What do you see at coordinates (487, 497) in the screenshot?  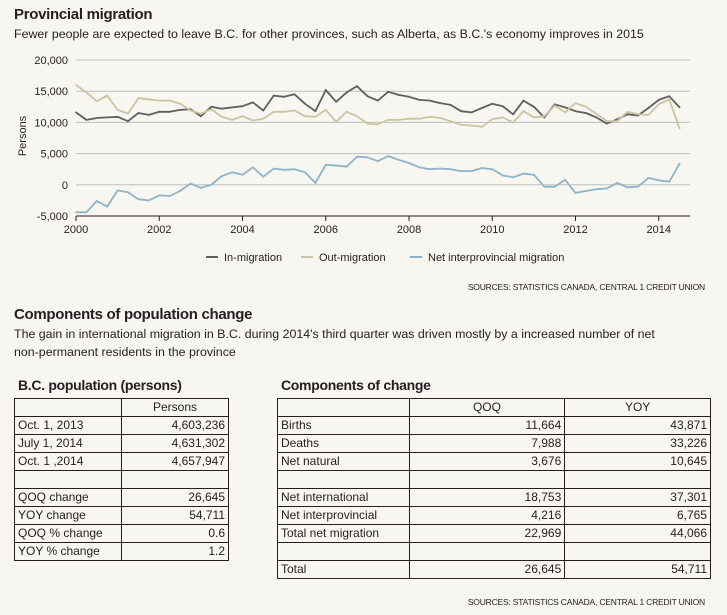 I see `table-cell: 18,753` at bounding box center [487, 497].